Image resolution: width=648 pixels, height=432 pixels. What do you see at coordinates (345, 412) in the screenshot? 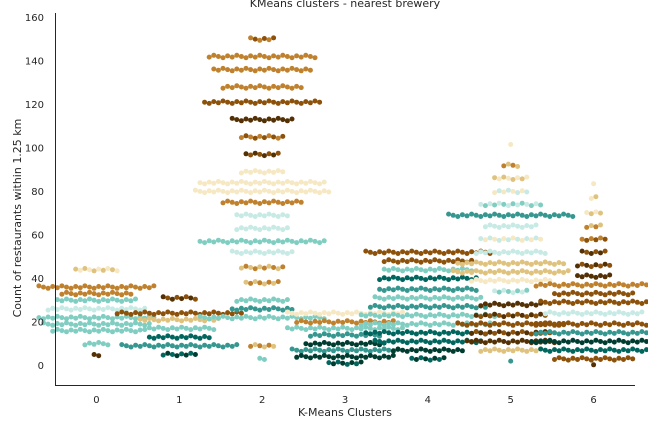
I see `x-axis-label: K-Means Clusters` at bounding box center [345, 412].